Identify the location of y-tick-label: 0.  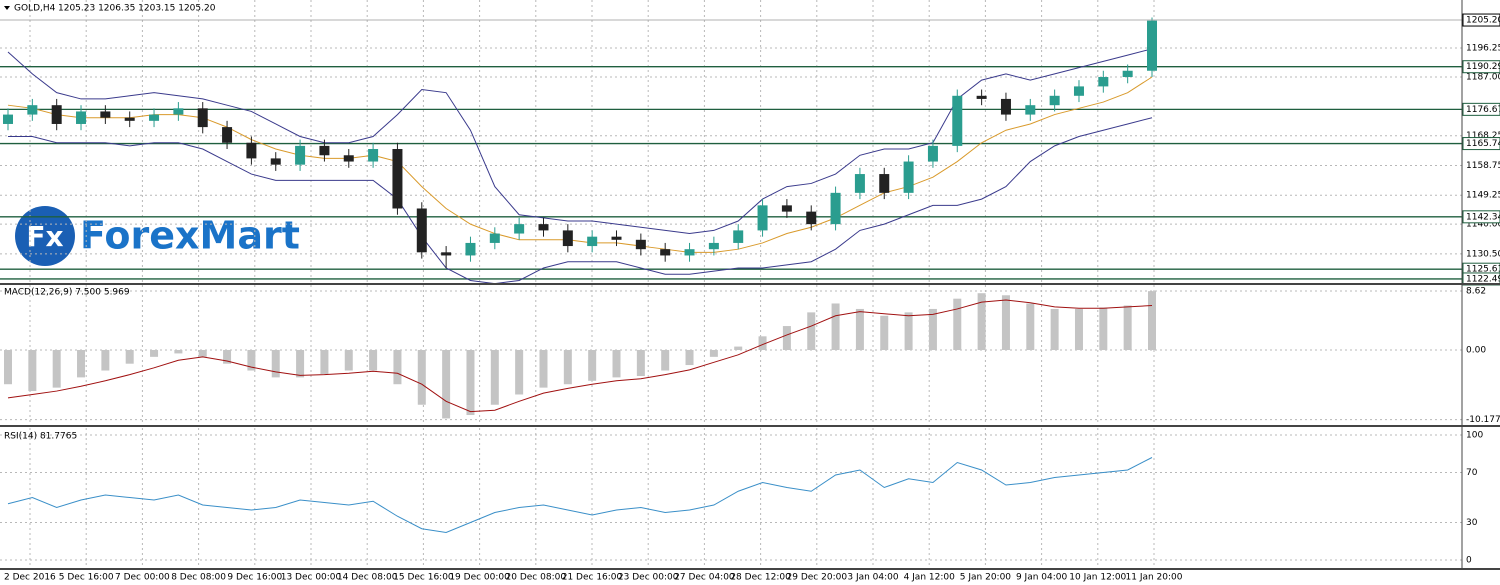
(1469, 561).